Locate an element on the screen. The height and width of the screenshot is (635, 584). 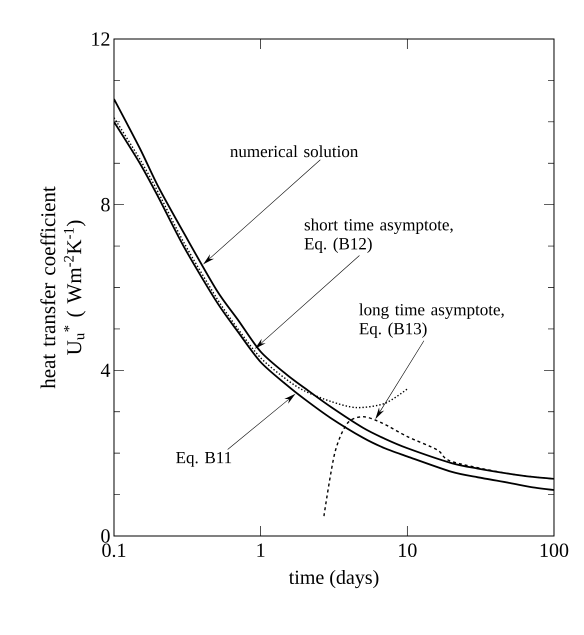
y-tick-label: 0 is located at coordinates (105, 536).